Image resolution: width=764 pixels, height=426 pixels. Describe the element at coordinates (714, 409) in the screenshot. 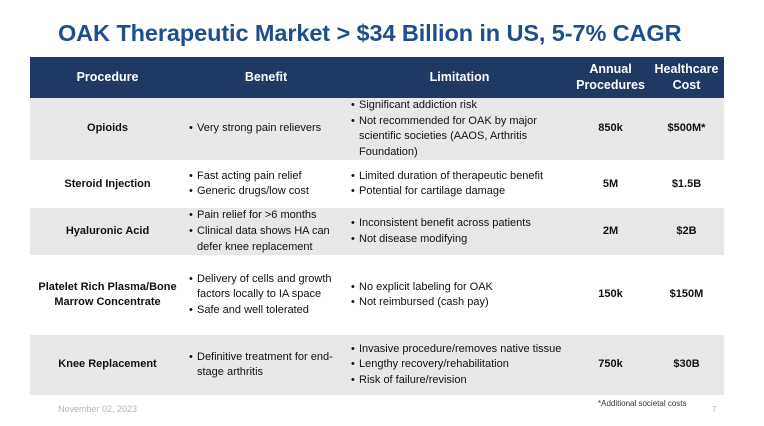

I see `page-number: 7` at that location.